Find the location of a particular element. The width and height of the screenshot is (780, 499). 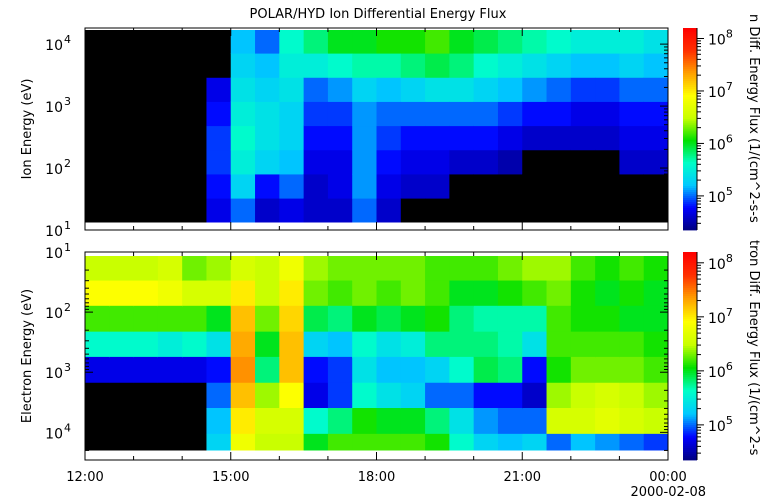

x-tick-label: 15:00 is located at coordinates (230, 477).